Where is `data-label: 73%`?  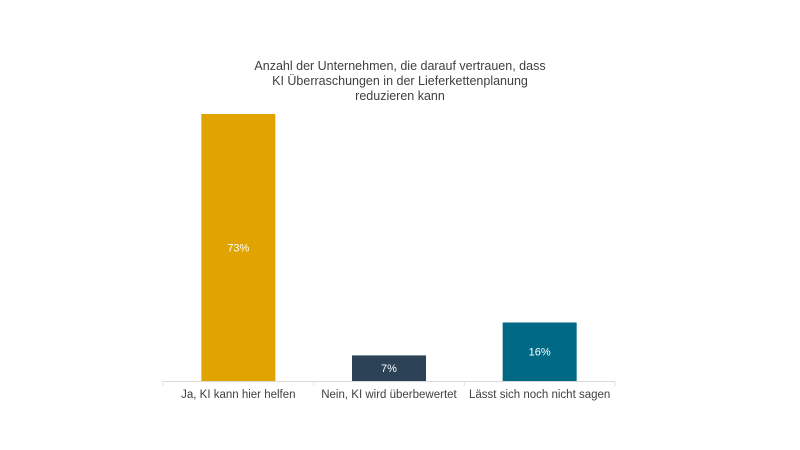 data-label: 73% is located at coordinates (238, 249).